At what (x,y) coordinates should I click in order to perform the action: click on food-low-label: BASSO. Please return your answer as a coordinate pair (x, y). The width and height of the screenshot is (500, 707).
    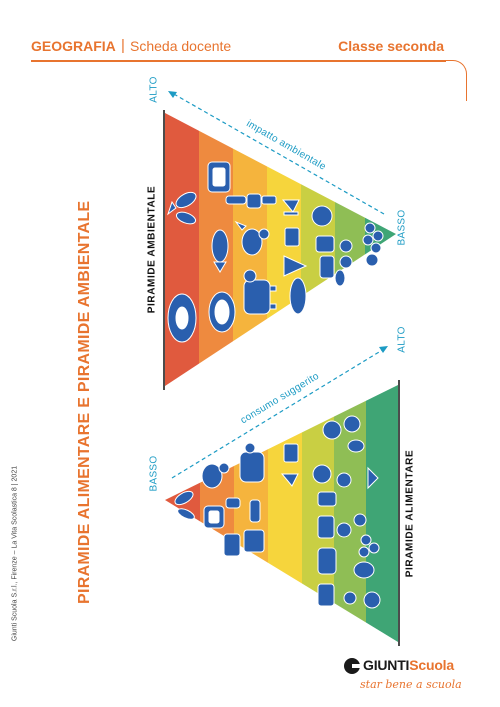
    Looking at the image, I should click on (154, 473).